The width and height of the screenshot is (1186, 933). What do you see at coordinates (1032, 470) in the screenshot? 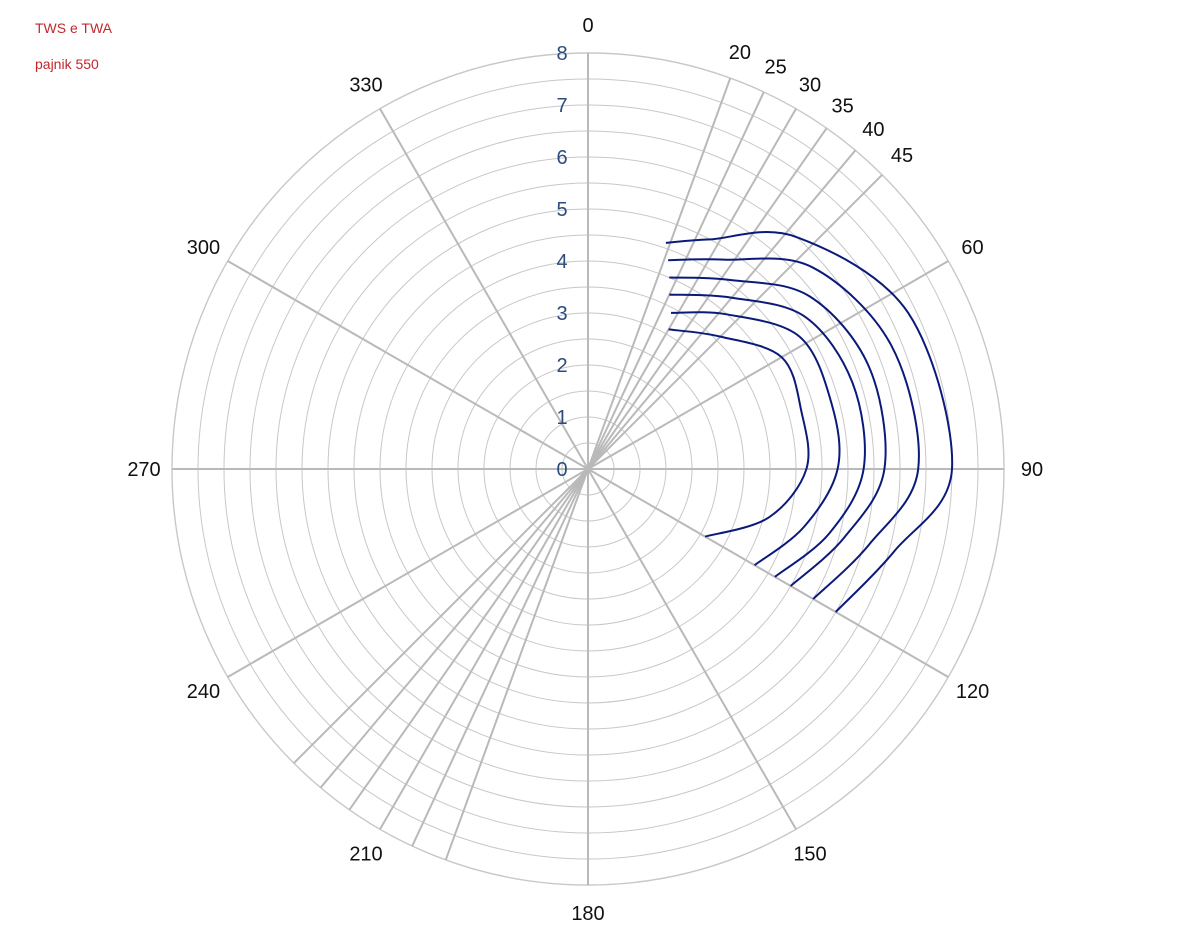
I see `angle-tick-label: 90` at bounding box center [1032, 470].